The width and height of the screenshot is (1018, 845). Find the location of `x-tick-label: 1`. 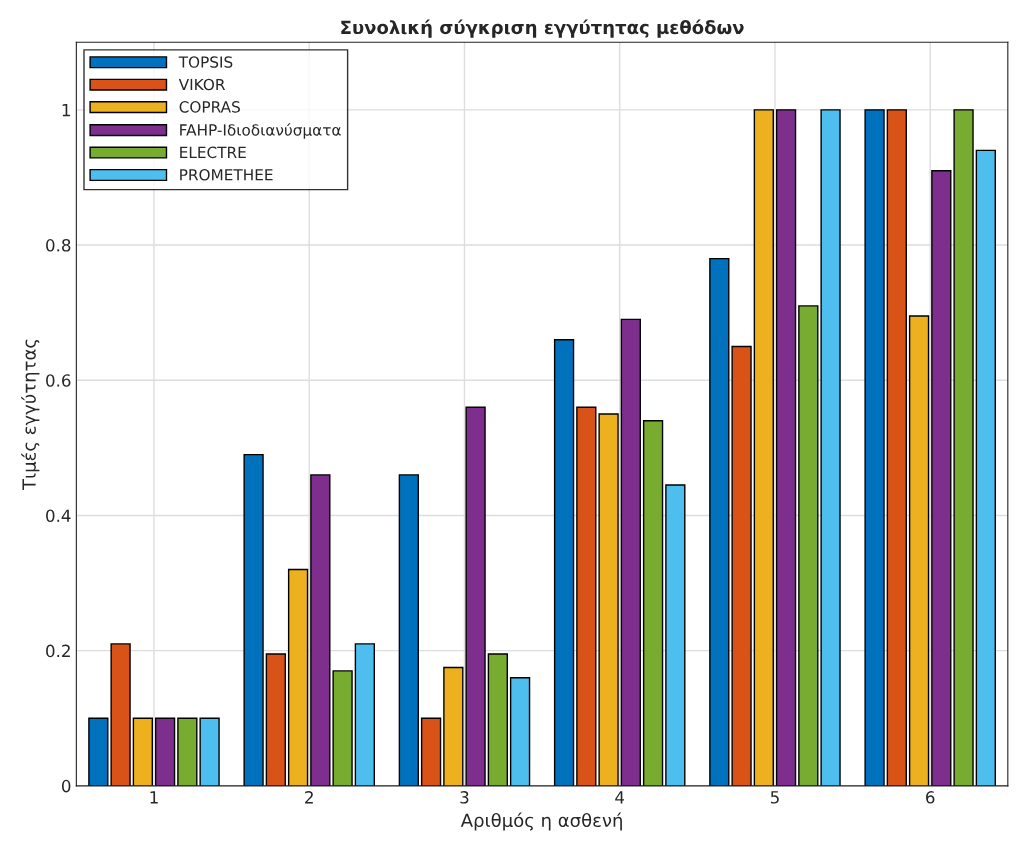

x-tick-label: 1 is located at coordinates (154, 797).